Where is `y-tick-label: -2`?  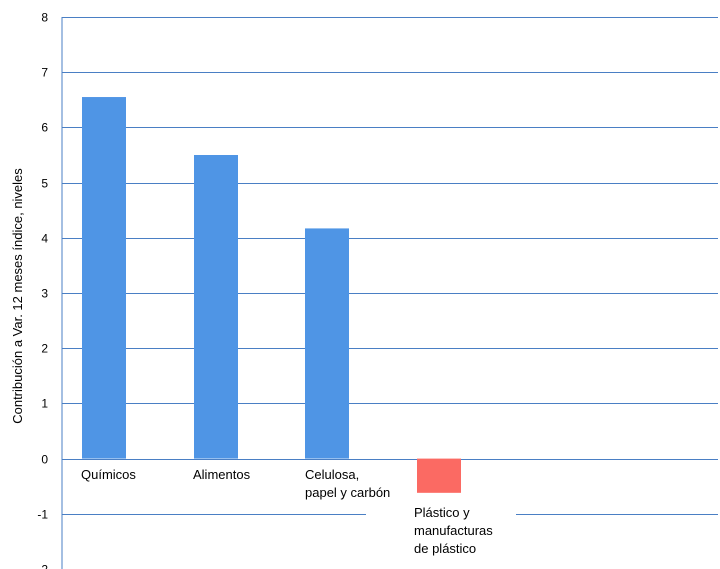 y-tick-label: -2 is located at coordinates (42, 566).